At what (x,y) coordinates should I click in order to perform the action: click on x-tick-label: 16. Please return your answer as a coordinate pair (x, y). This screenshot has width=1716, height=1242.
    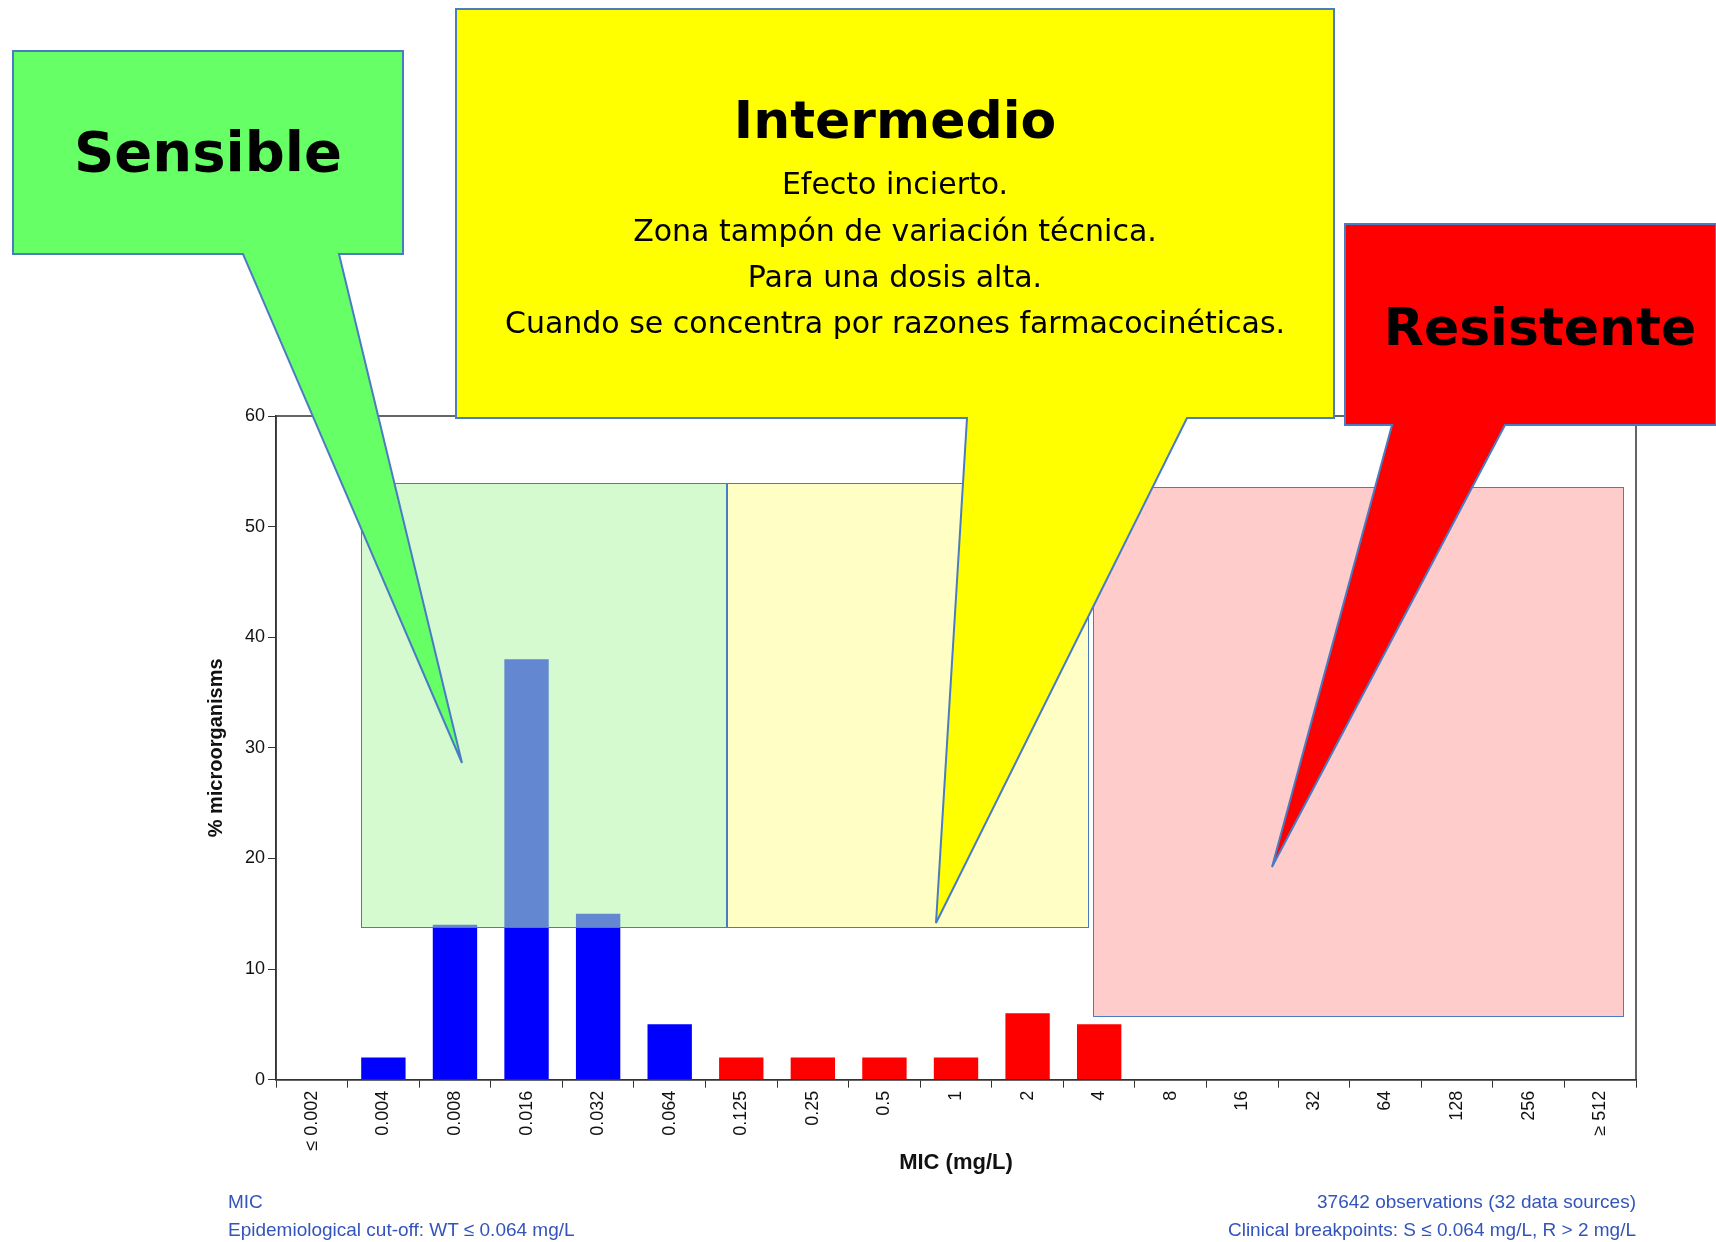
    Looking at the image, I should click on (1241, 1100).